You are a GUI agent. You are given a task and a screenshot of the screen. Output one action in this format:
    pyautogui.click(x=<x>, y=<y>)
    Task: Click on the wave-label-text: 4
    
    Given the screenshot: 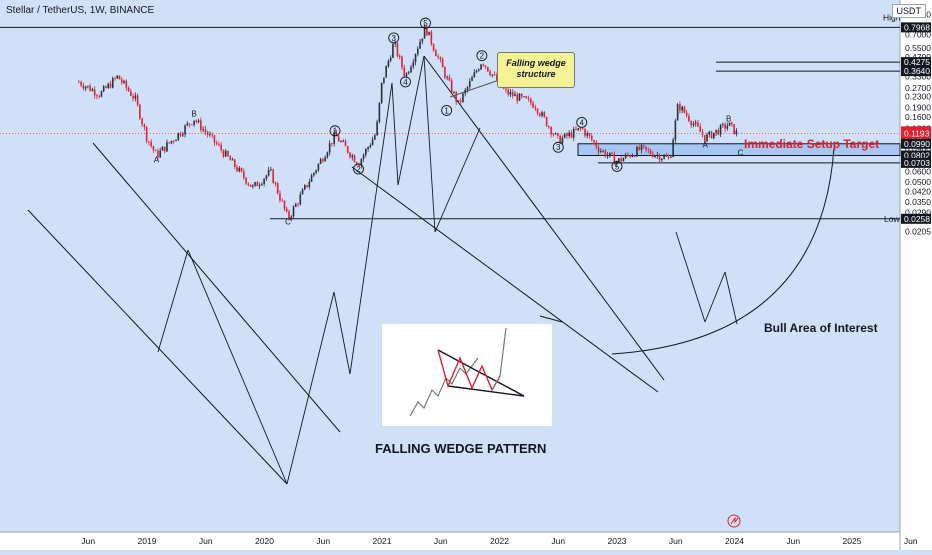 What is the action you would take?
    pyautogui.click(x=405, y=82)
    